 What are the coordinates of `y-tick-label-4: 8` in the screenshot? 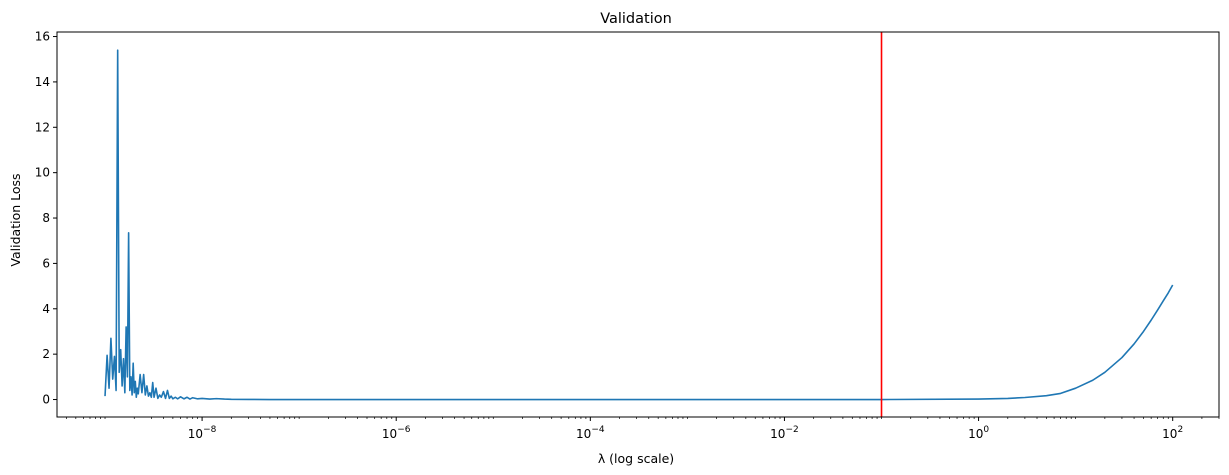 It's located at (46, 218).